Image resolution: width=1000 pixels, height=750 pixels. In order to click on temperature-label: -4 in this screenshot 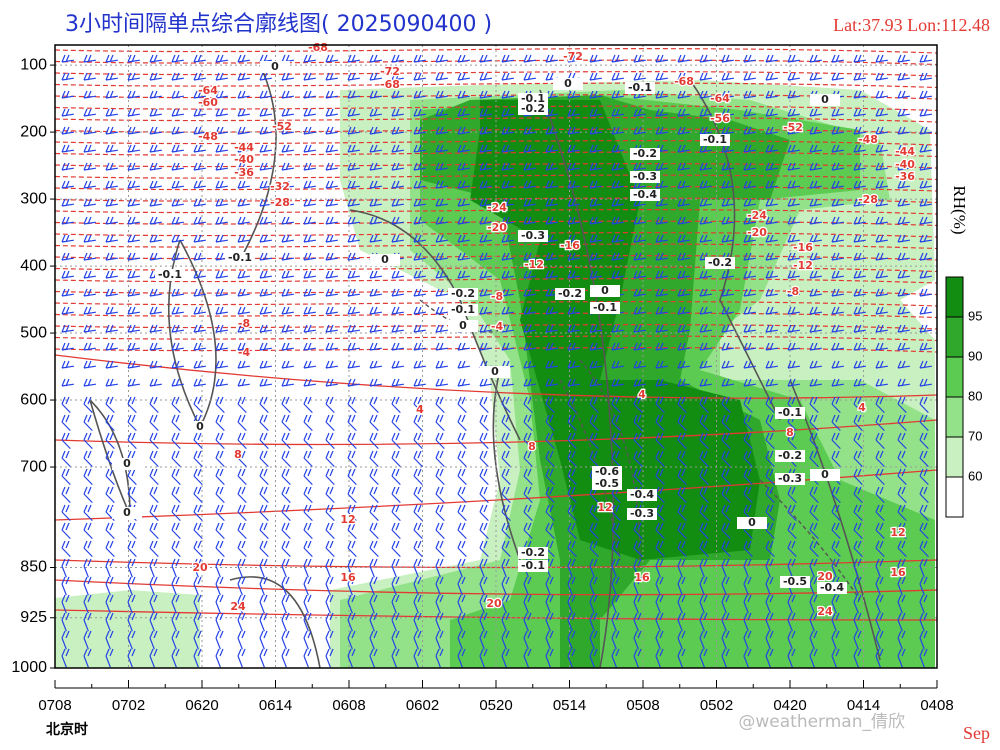, I will do `click(244, 352)`.